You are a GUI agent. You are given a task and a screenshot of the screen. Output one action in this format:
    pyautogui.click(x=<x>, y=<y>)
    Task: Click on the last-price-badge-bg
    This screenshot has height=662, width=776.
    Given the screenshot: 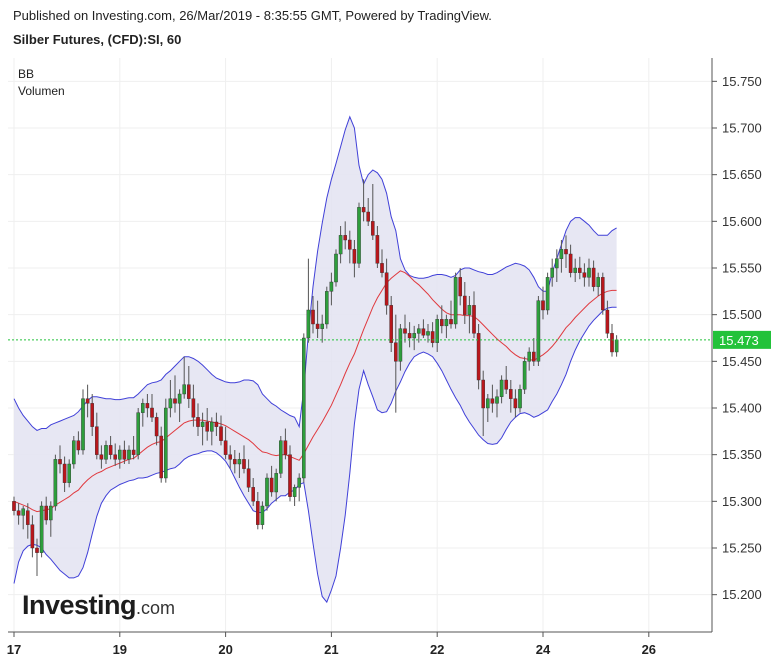 What is the action you would take?
    pyautogui.click(x=742, y=339)
    